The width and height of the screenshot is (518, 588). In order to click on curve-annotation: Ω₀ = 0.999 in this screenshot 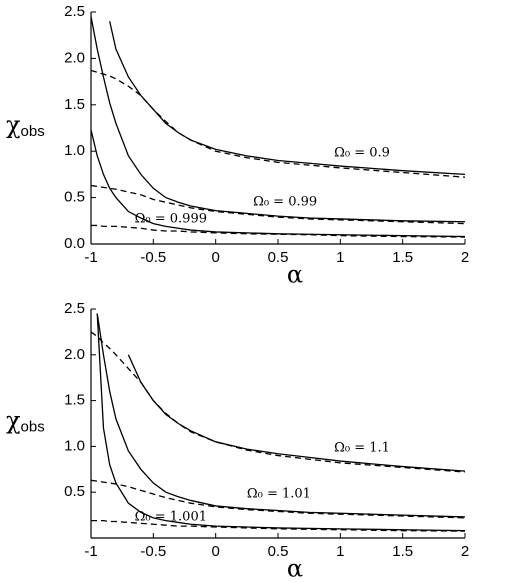, I will do `click(171, 218)`.